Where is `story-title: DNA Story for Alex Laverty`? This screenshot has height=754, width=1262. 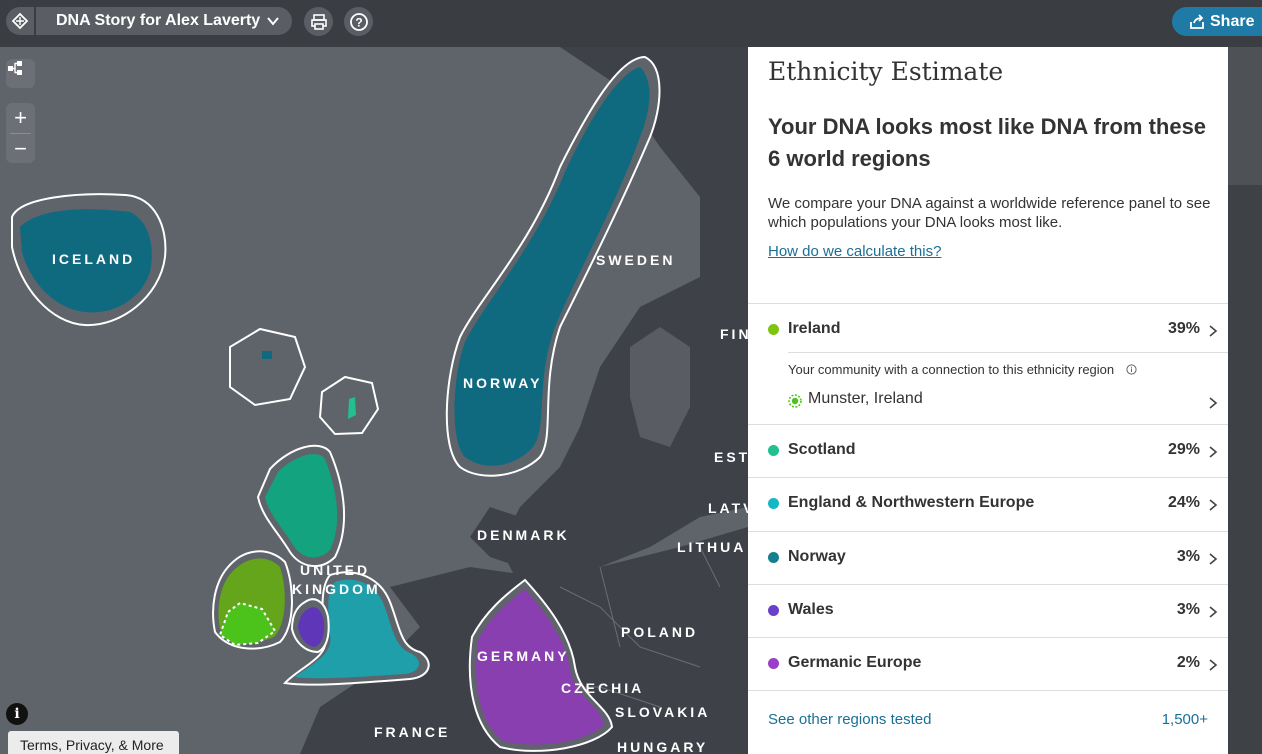 story-title: DNA Story for Alex Laverty is located at coordinates (158, 20).